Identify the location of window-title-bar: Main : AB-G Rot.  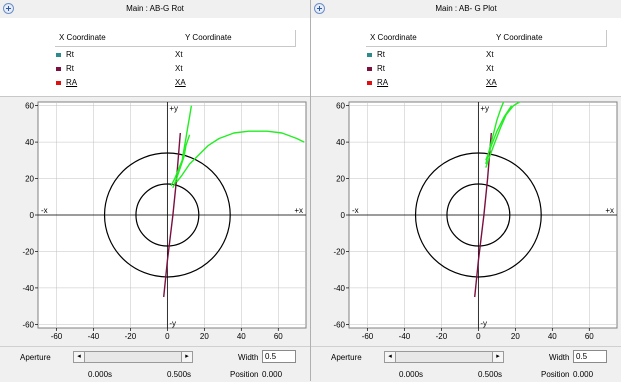
(155, 9).